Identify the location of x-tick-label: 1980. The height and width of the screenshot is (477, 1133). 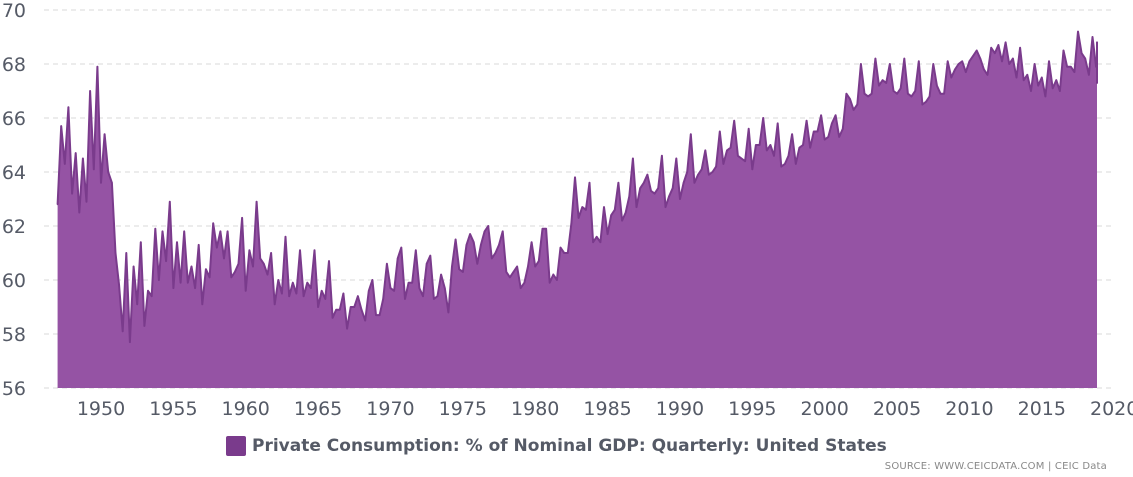
(535, 409).